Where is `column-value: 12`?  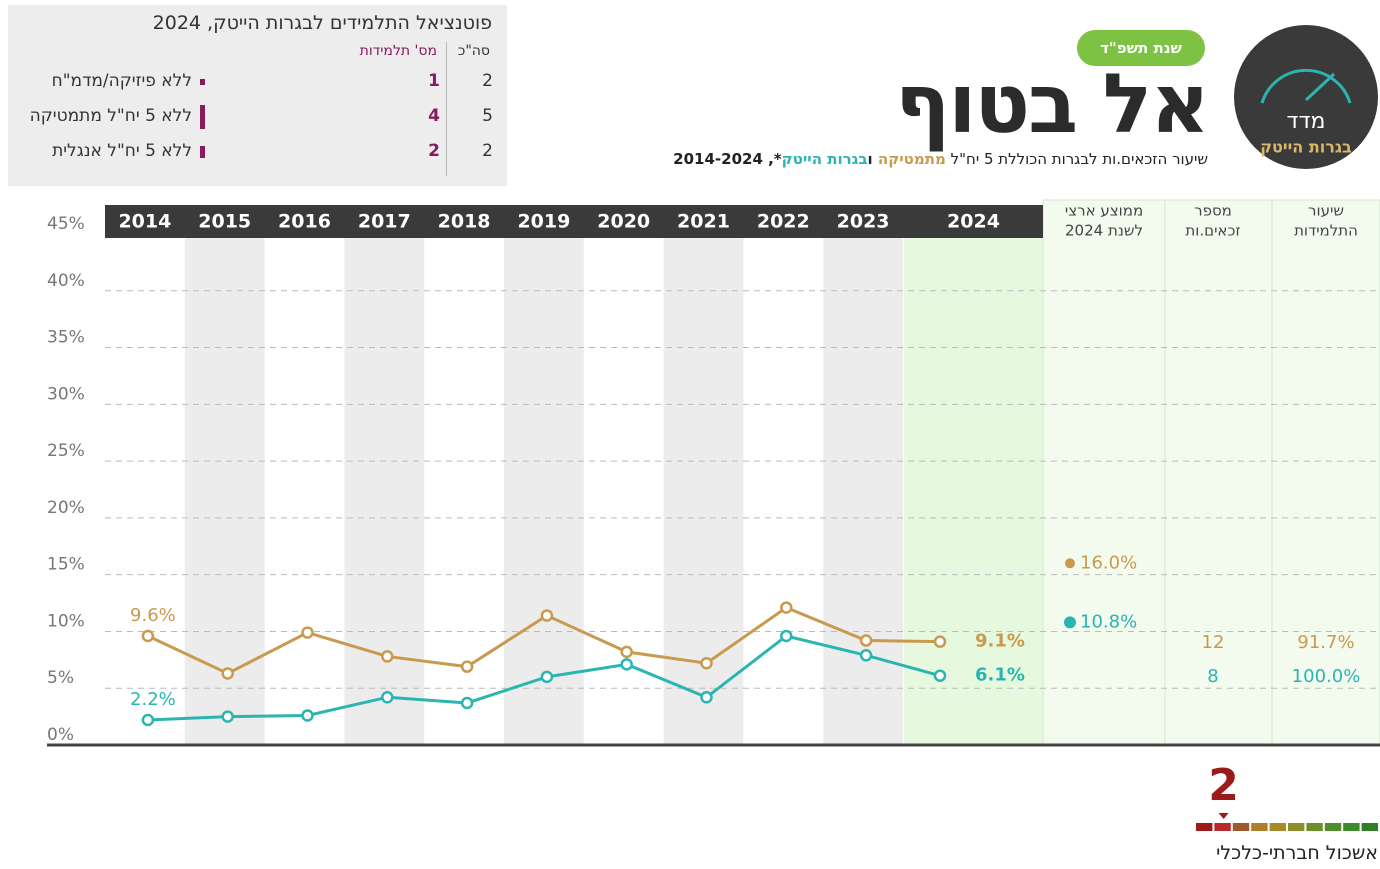 column-value: 12 is located at coordinates (1213, 642).